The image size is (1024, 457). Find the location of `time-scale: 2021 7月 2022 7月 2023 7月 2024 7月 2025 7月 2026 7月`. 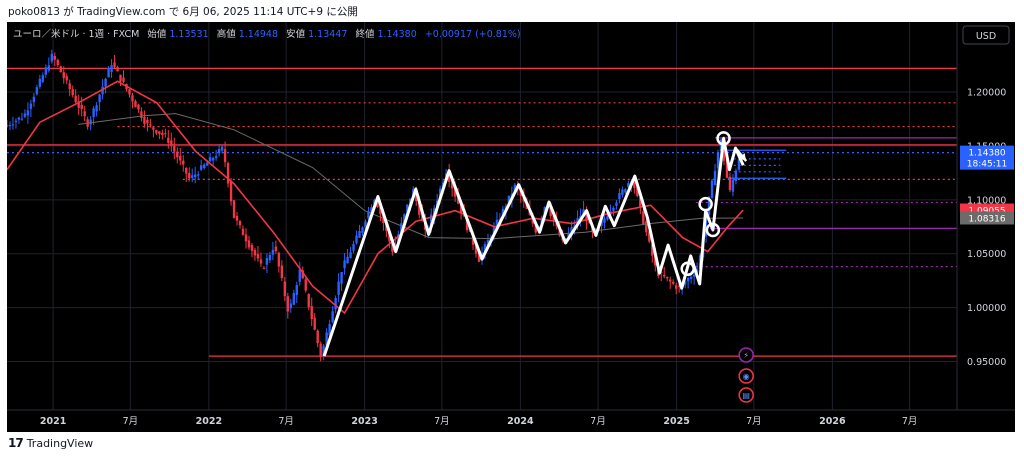

time-scale: 2021 7月 2022 7月 2023 7月 2024 7月 2025 7月 2026 7月 is located at coordinates (479, 421).